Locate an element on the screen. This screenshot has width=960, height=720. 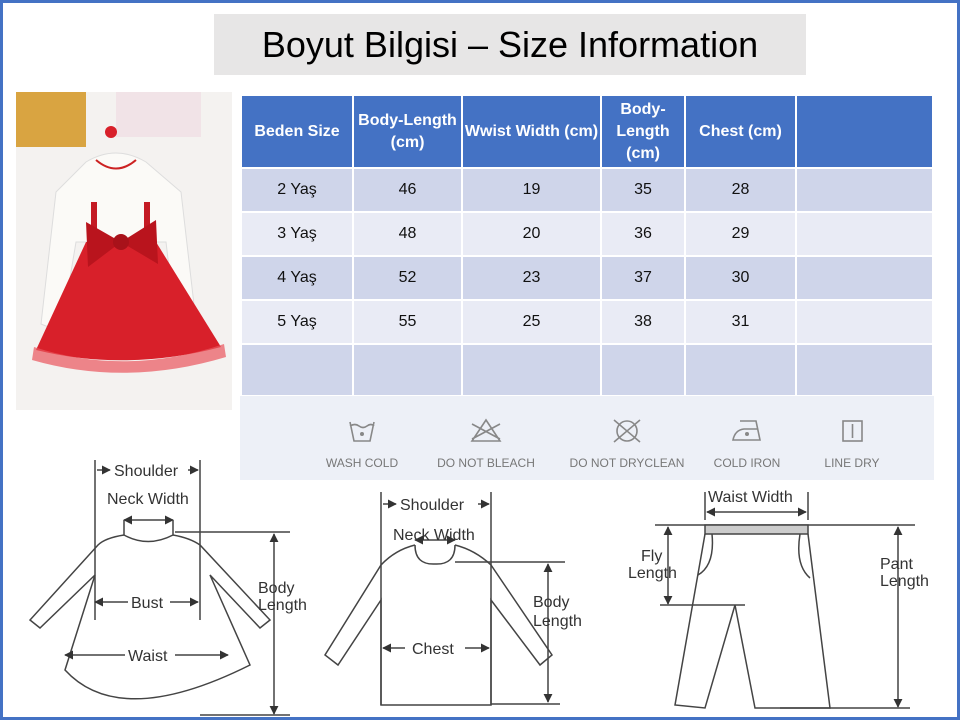
do-not-dryclean-icon is located at coordinates (627, 431).